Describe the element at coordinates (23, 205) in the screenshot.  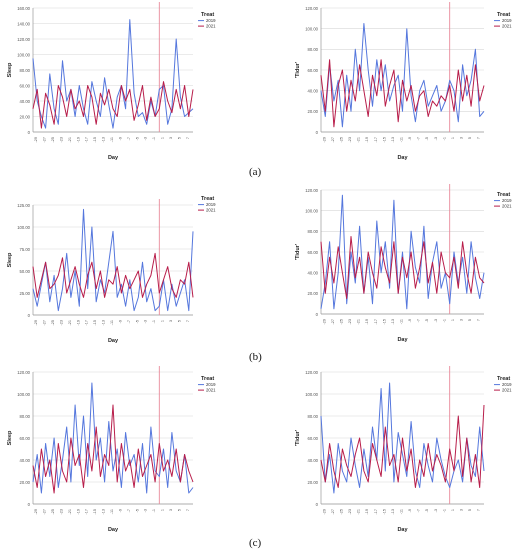
I see `chart-3-ytick-label: 125.00` at that location.